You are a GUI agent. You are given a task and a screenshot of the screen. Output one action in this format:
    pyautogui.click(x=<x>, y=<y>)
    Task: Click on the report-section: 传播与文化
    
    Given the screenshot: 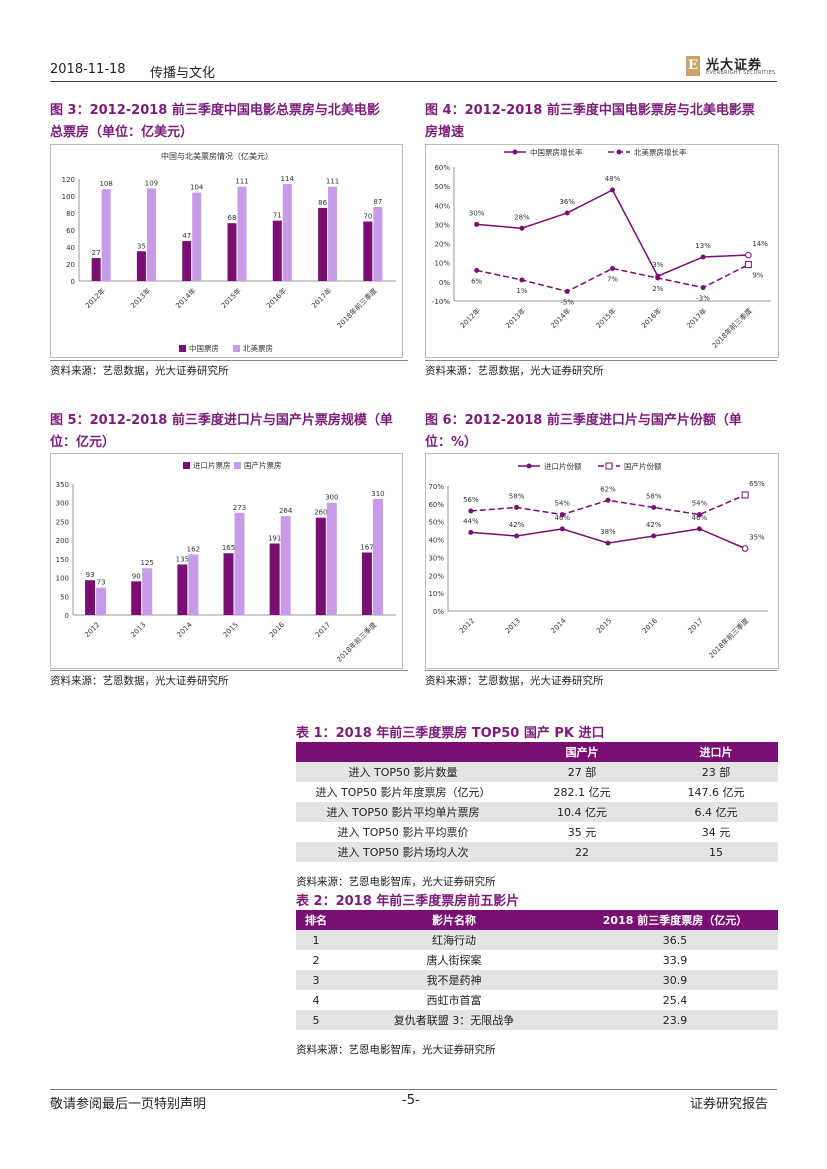 What is the action you would take?
    pyautogui.click(x=183, y=73)
    